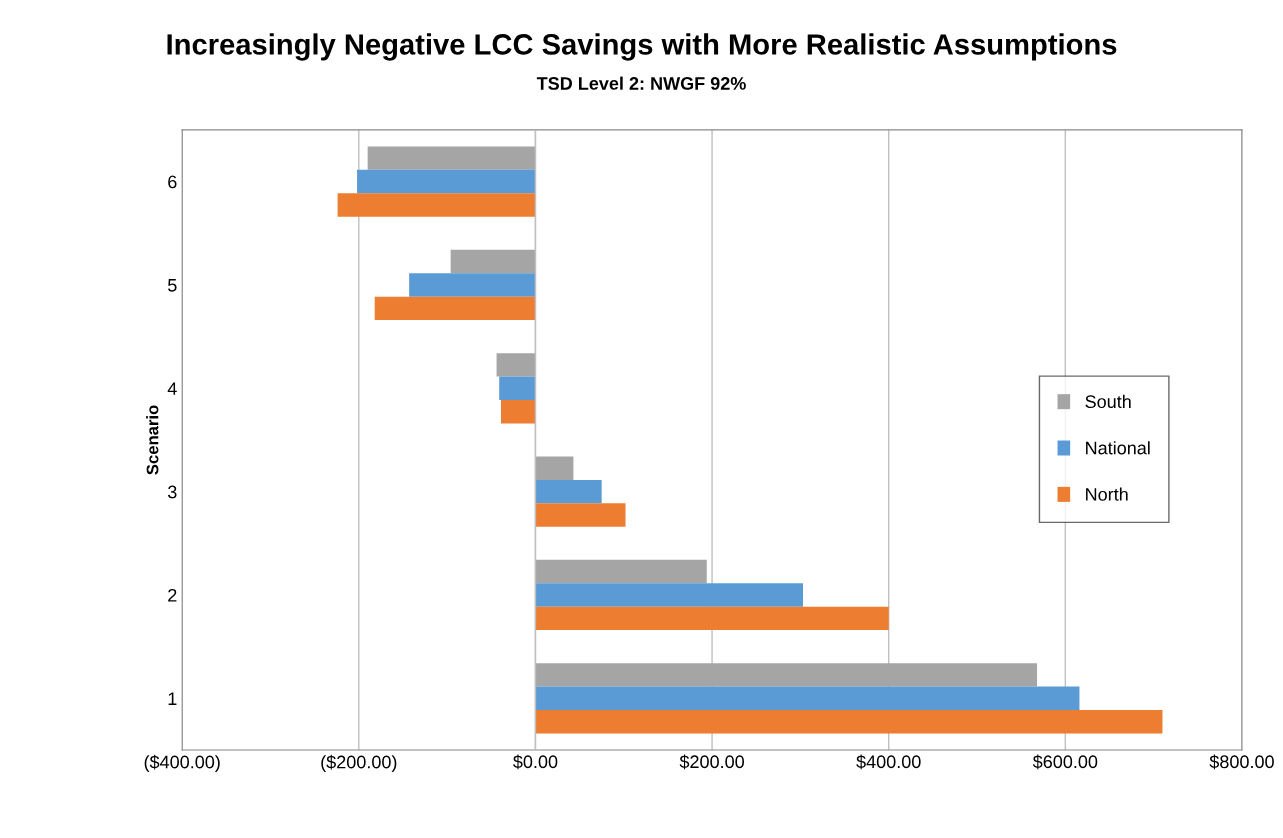  I want to click on y-tick-label: 2, so click(172, 595).